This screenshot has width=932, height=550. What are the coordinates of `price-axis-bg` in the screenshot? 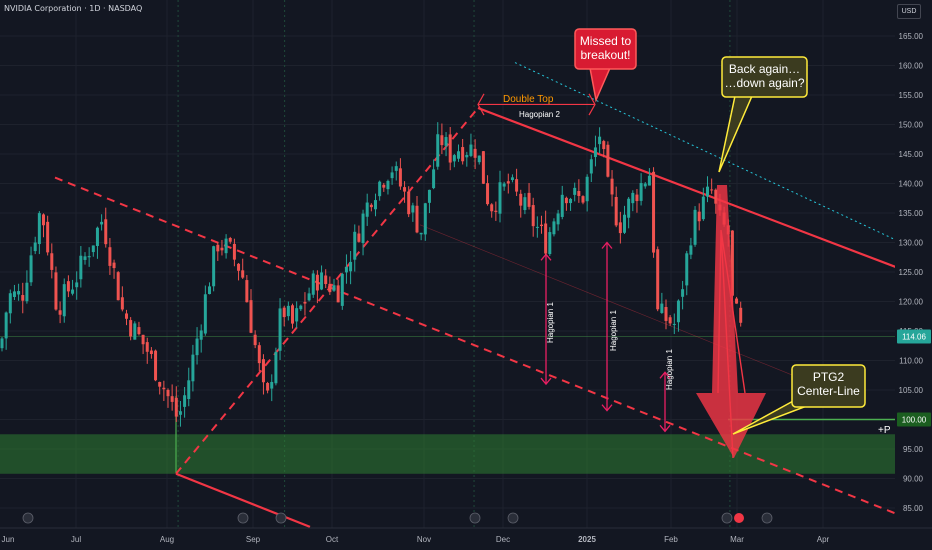 It's located at (913, 275).